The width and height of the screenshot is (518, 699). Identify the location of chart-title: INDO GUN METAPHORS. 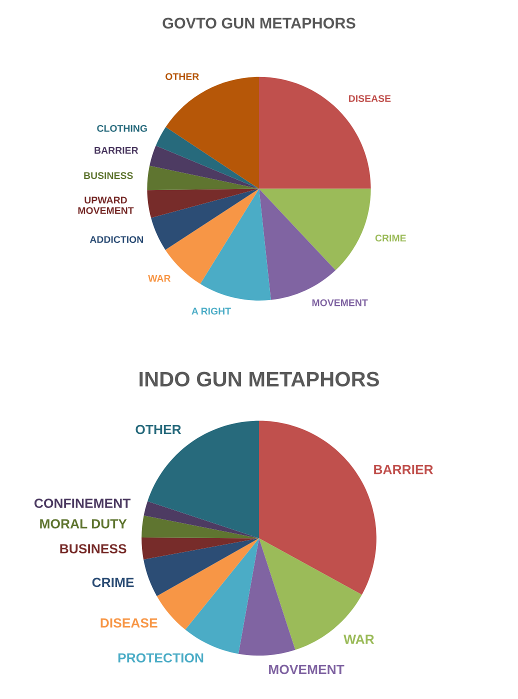
(259, 379).